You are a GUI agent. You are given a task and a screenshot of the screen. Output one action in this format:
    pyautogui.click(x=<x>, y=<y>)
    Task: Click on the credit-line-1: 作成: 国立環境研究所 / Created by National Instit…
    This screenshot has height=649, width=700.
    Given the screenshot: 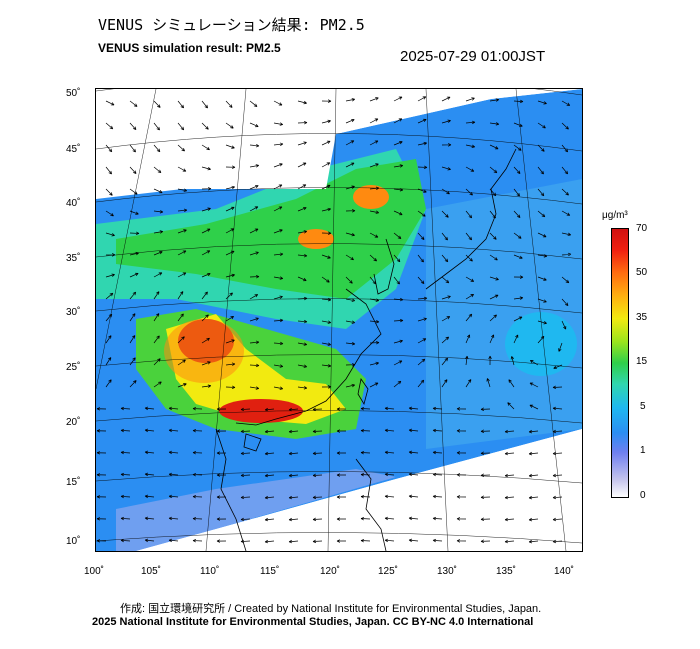 What is the action you would take?
    pyautogui.click(x=331, y=609)
    